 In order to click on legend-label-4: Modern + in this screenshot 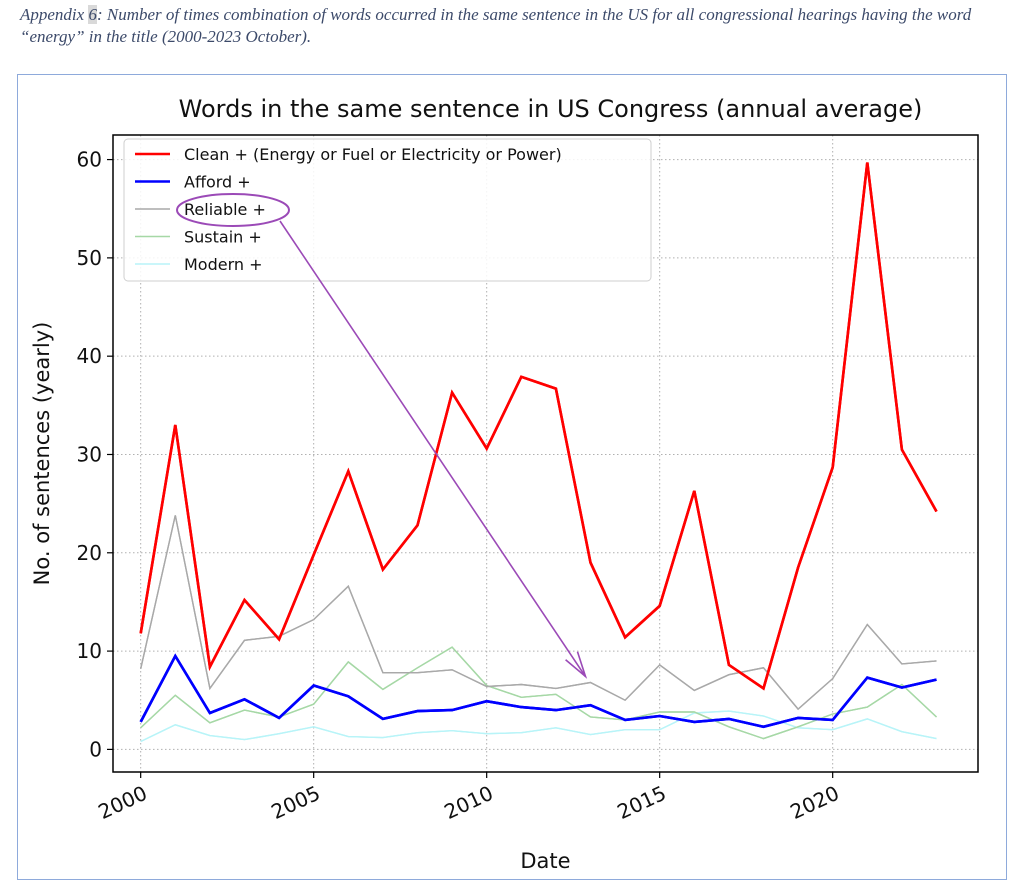, I will do `click(223, 264)`.